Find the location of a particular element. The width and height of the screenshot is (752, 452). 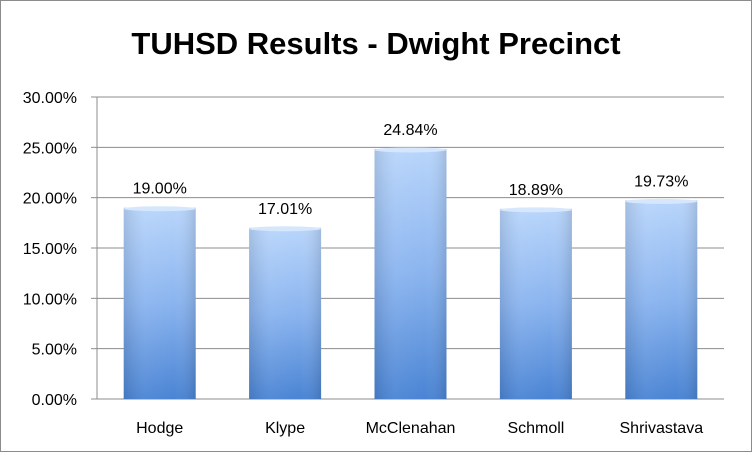

data-label: 19.00% is located at coordinates (160, 189).